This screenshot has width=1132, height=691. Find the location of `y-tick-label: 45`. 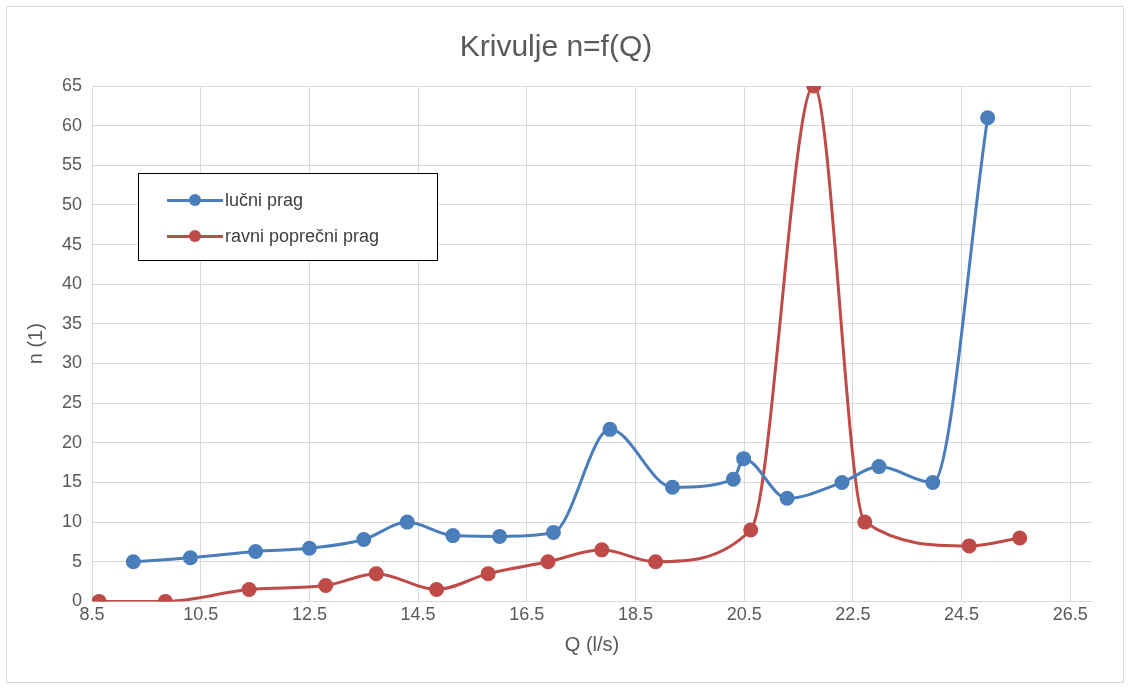

y-tick-label: 45 is located at coordinates (72, 243).